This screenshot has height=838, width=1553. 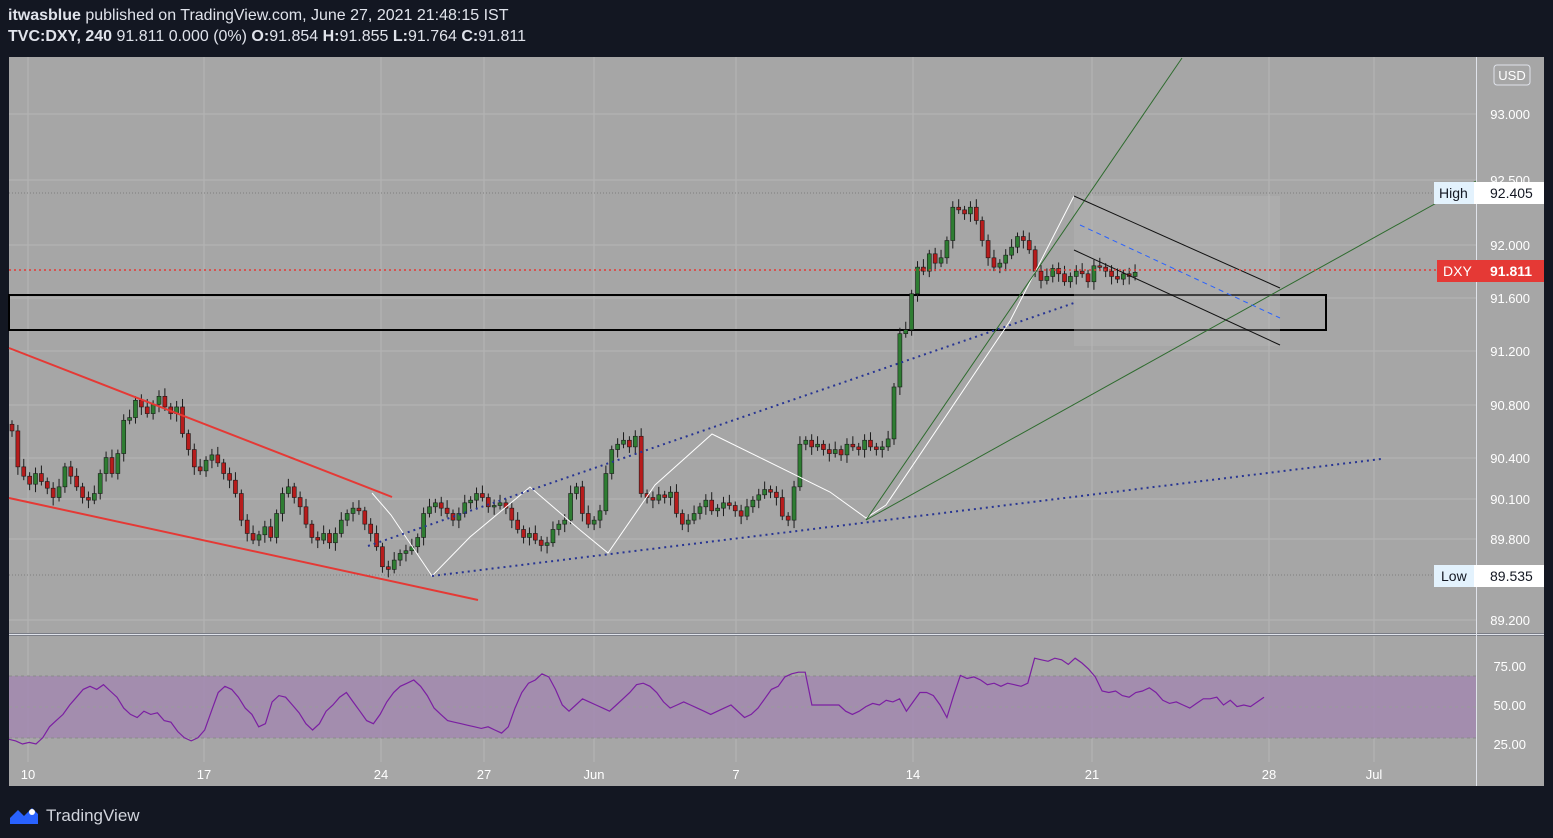 What do you see at coordinates (1509, 666) in the screenshot?
I see `rsi-tick-label: 75.00` at bounding box center [1509, 666].